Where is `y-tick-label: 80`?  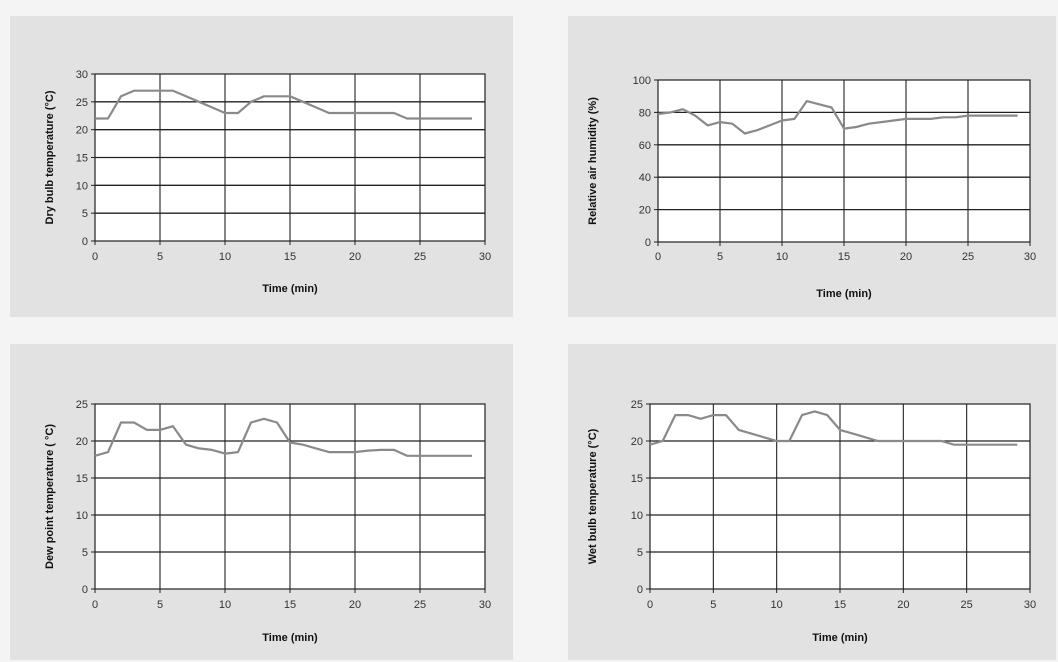
y-tick-label: 80 is located at coordinates (645, 113).